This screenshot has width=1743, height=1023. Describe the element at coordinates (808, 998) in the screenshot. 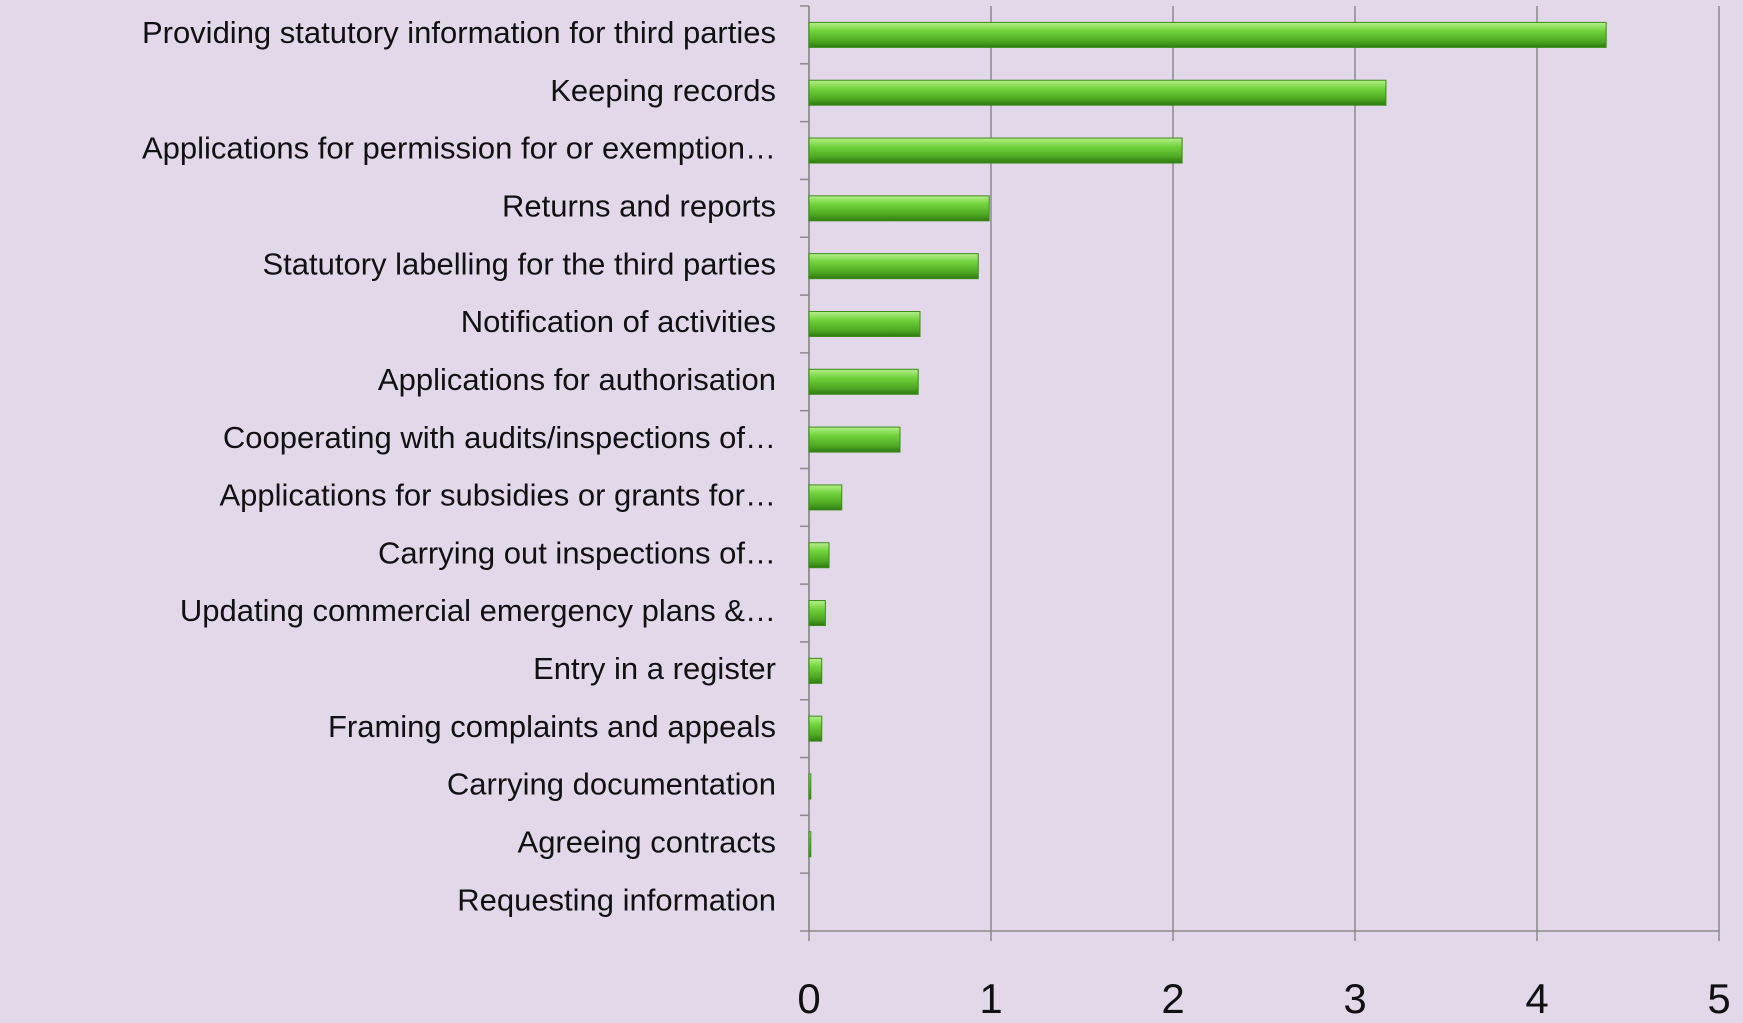

I see `x-tick-label: 0` at that location.